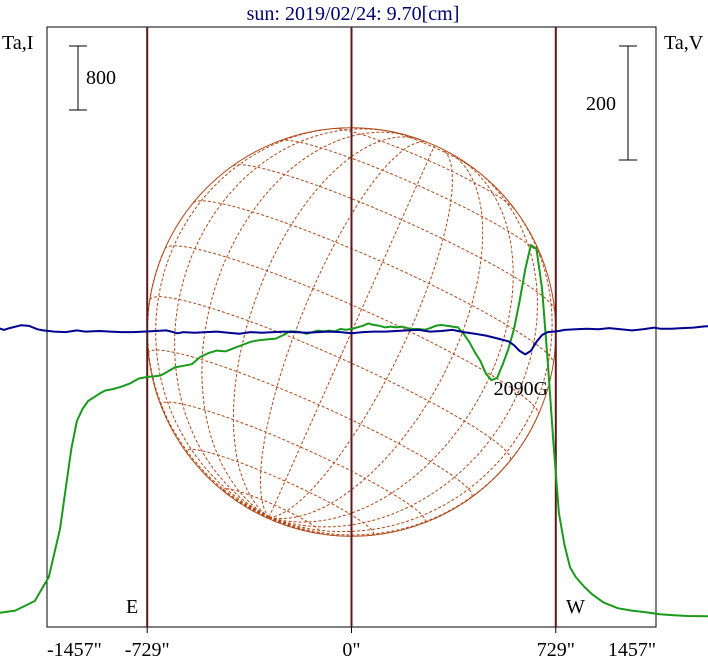 This screenshot has width=708, height=662. Describe the element at coordinates (17, 43) in the screenshot. I see `left-axis-label: Ta,I` at that location.